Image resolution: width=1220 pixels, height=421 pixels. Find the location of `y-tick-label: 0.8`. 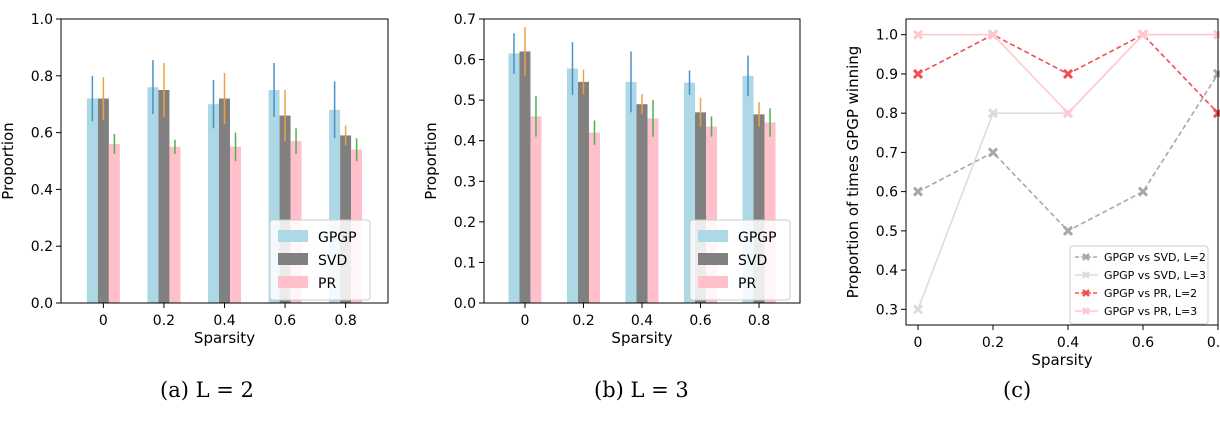

y-tick-label: 0.8 is located at coordinates (42, 77).